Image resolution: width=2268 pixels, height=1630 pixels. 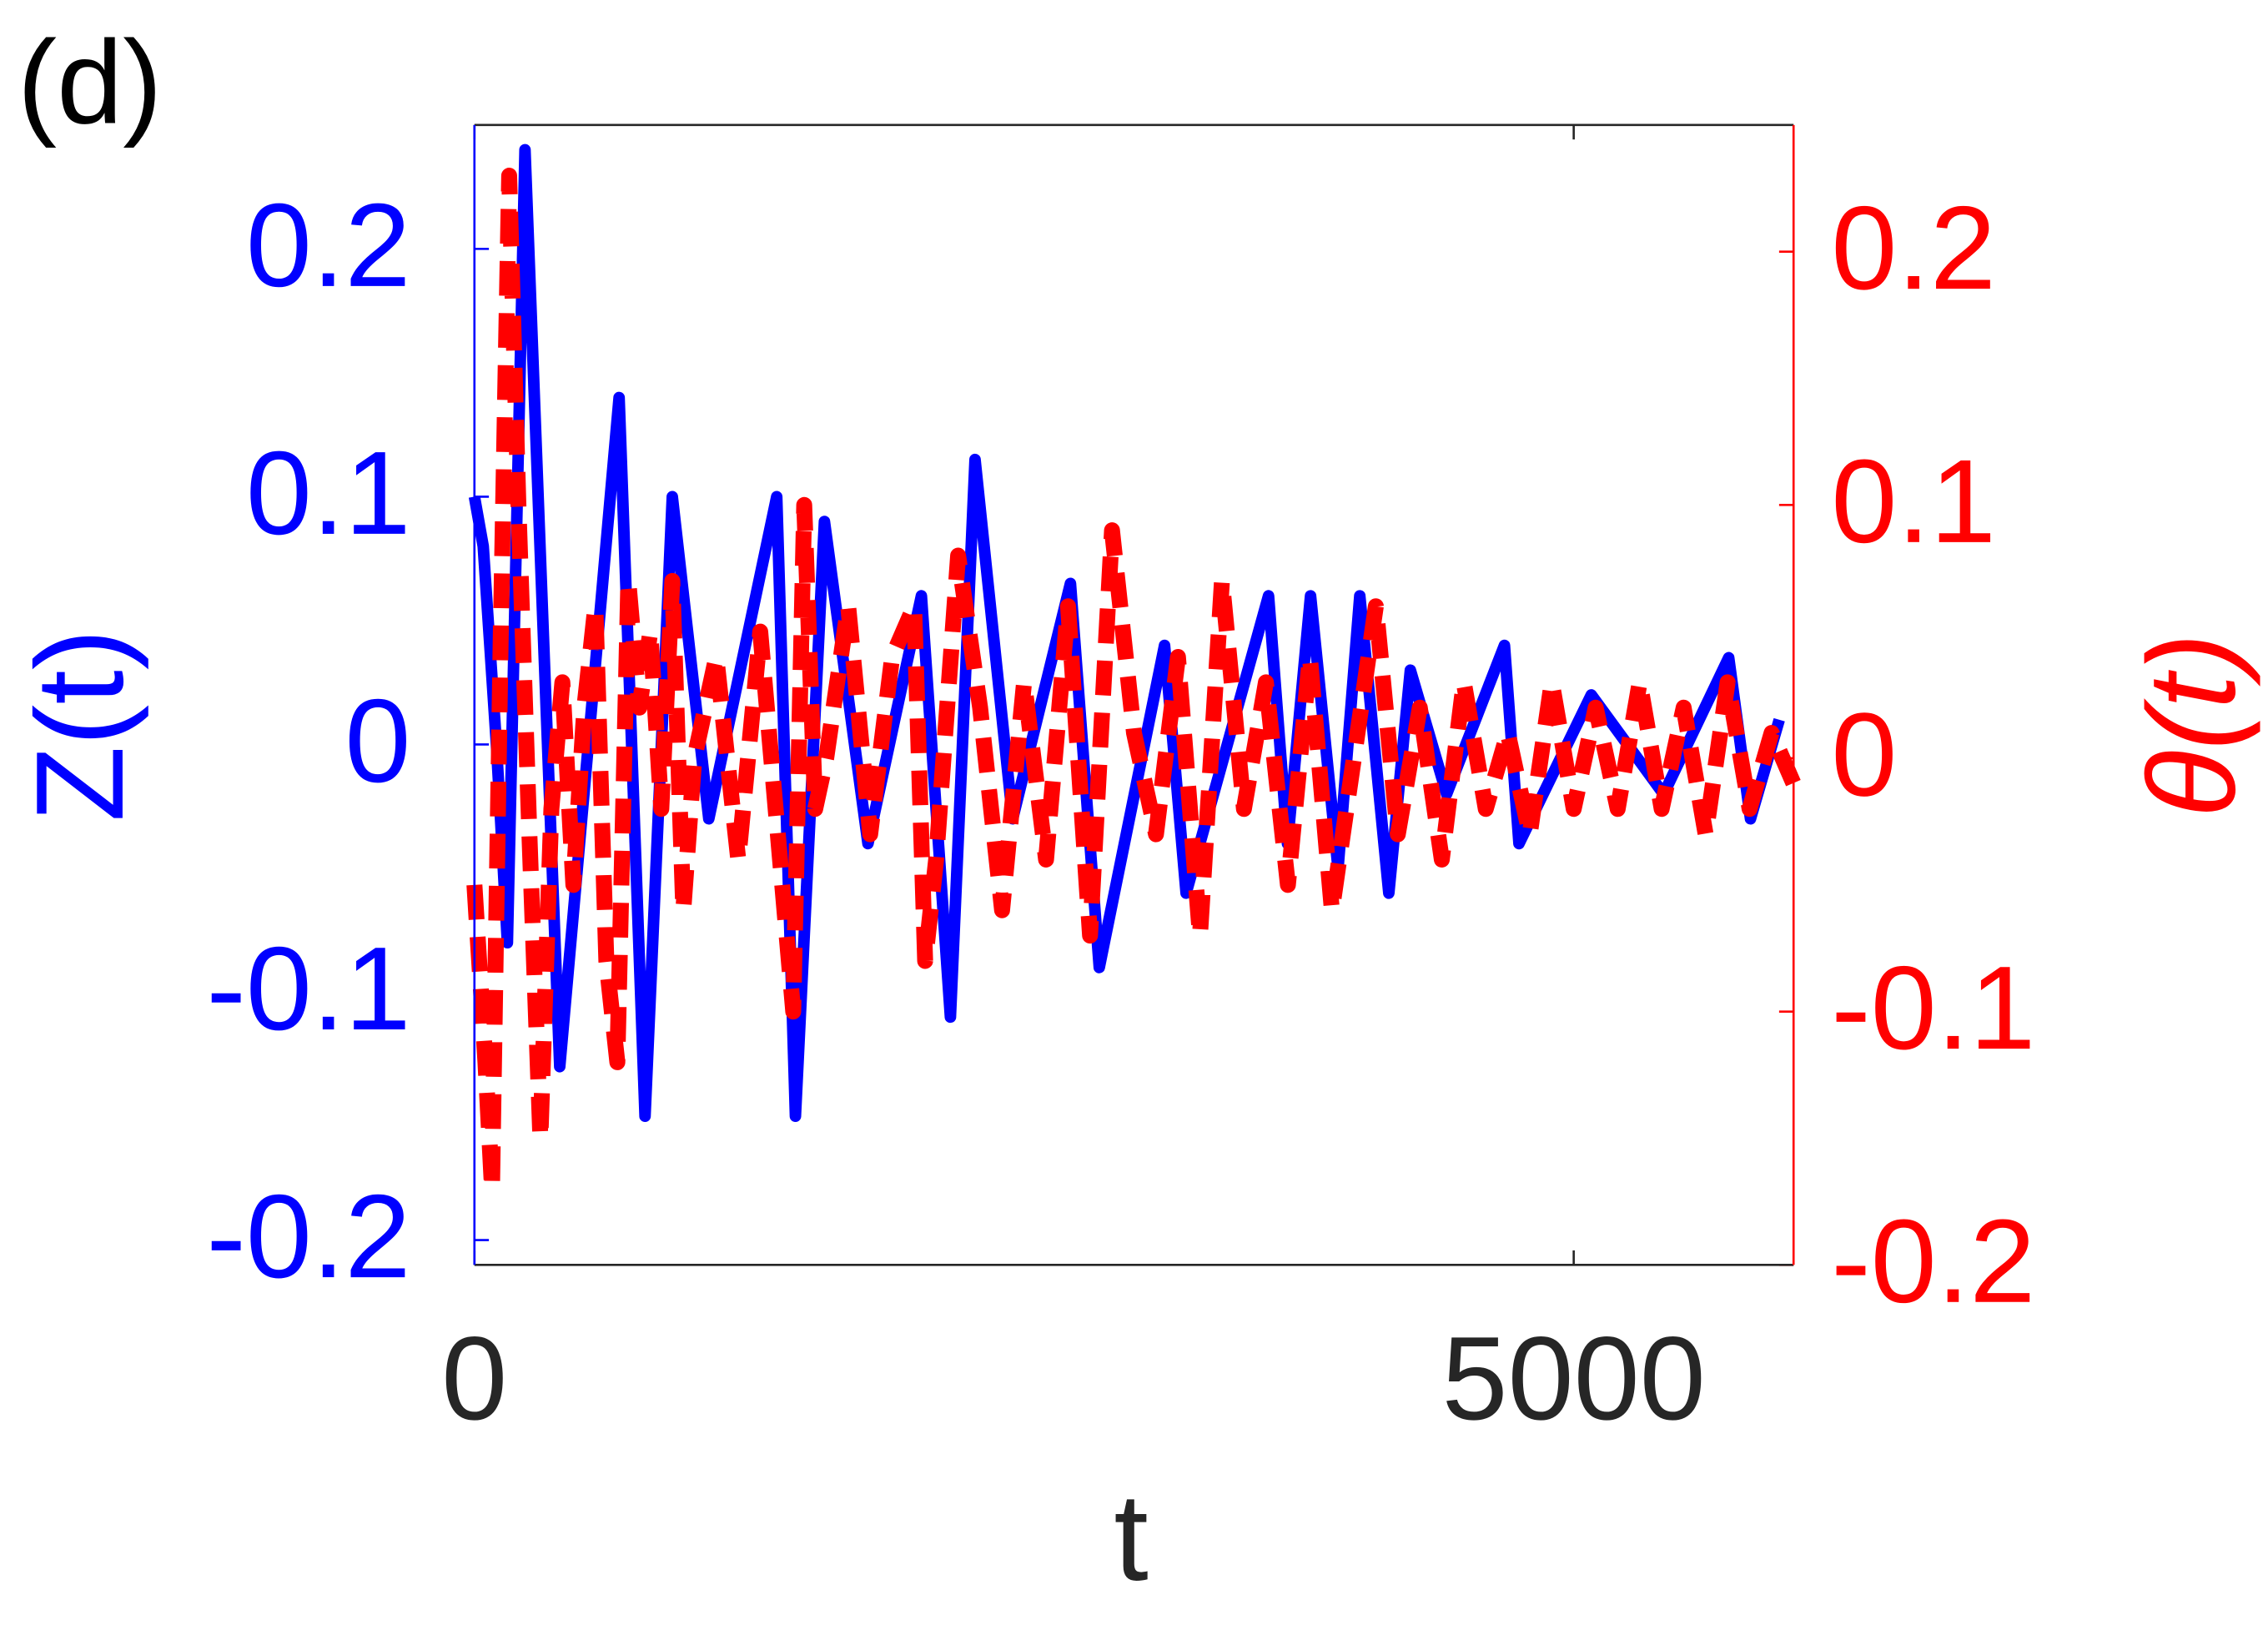 What do you see at coordinates (1913, 501) in the screenshot?
I see `y2-tick-label: 0.1` at bounding box center [1913, 501].